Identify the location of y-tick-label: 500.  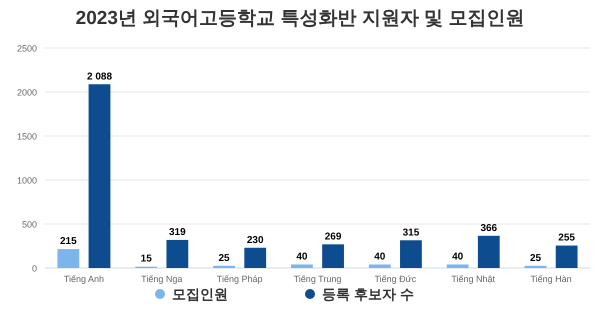
(29, 225).